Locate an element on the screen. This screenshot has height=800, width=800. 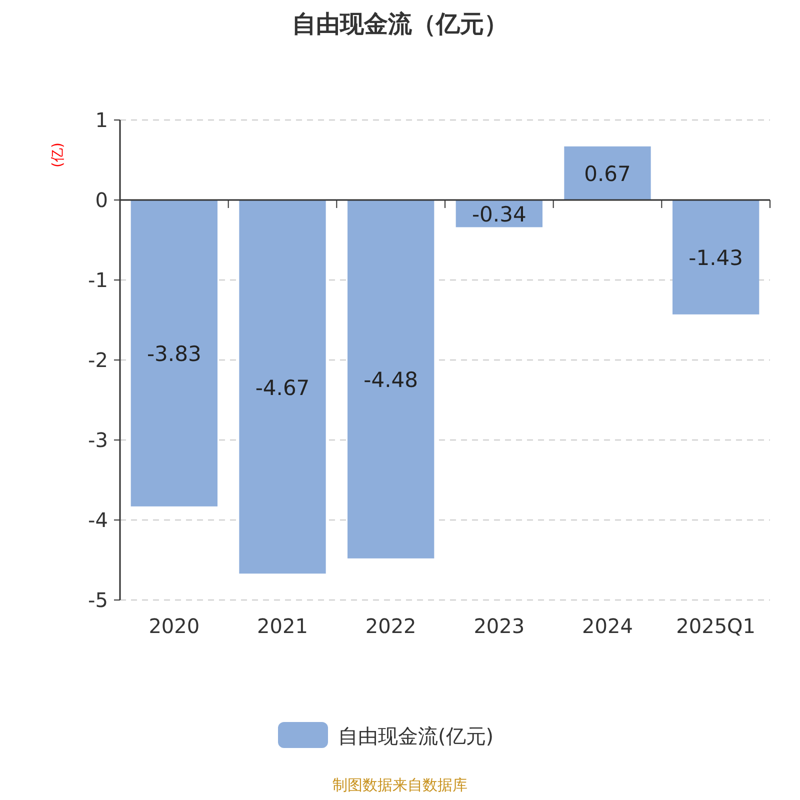
y-tick-label: -2 is located at coordinates (98, 360).